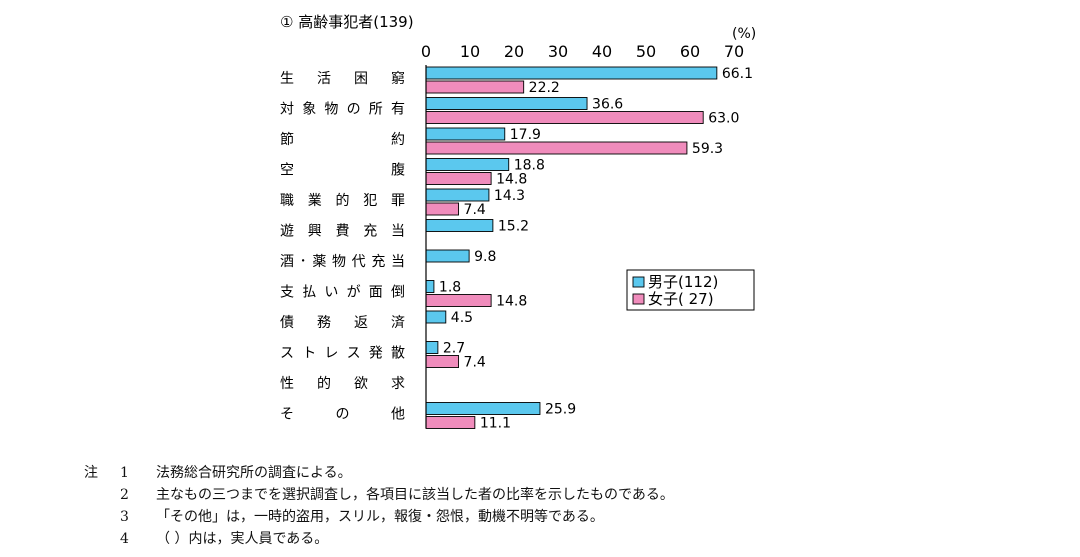 The width and height of the screenshot is (1080, 557). What do you see at coordinates (513, 227) in the screenshot?
I see `data-label: 15.2` at bounding box center [513, 227].